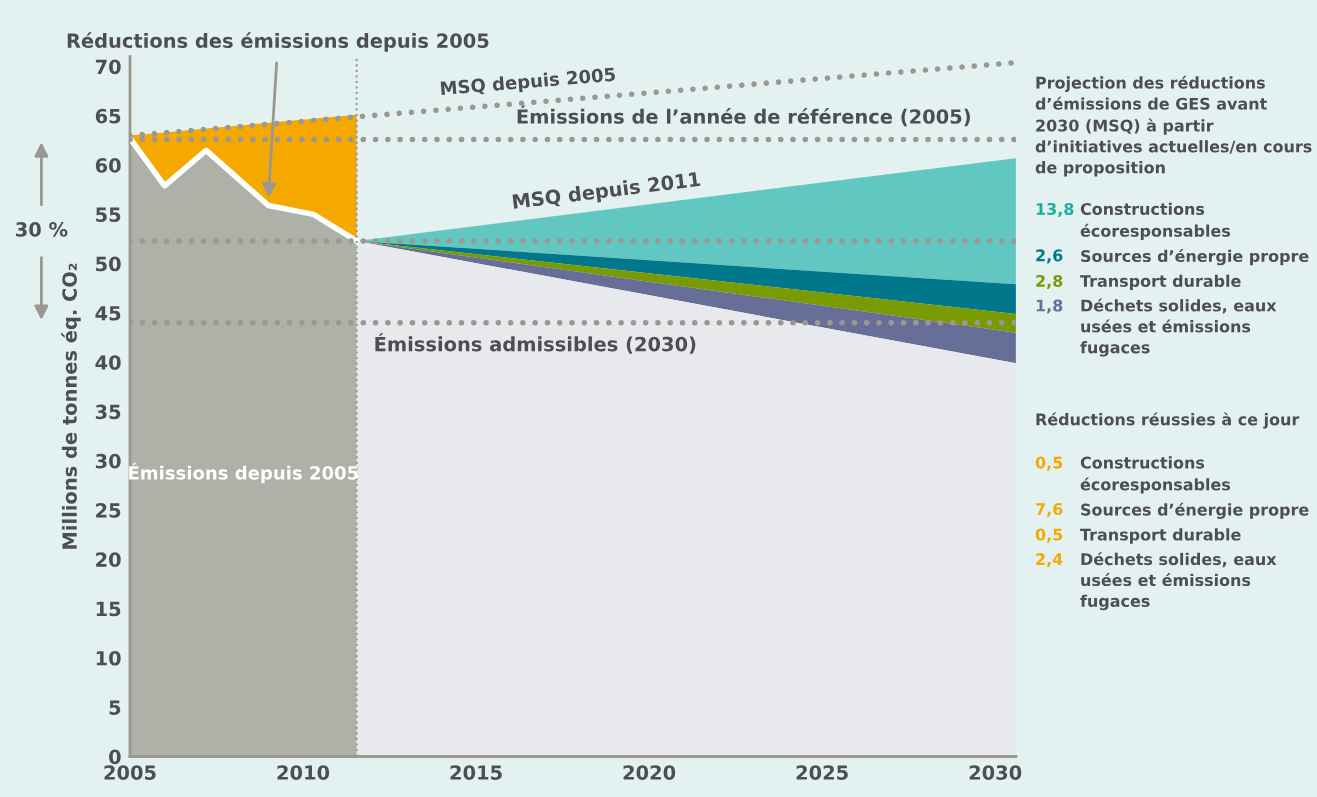  Describe the element at coordinates (108, 510) in the screenshot. I see `y-tick-label: 25` at that location.